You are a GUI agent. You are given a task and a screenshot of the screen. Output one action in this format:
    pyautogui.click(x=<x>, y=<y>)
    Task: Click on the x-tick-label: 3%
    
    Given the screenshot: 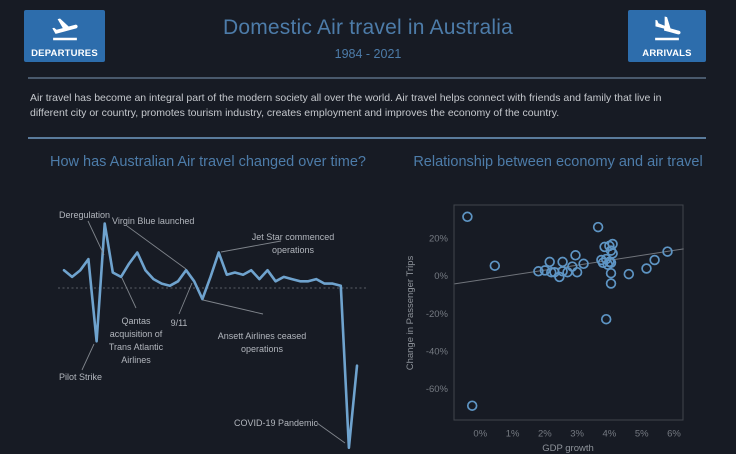 What is the action you would take?
    pyautogui.click(x=577, y=434)
    